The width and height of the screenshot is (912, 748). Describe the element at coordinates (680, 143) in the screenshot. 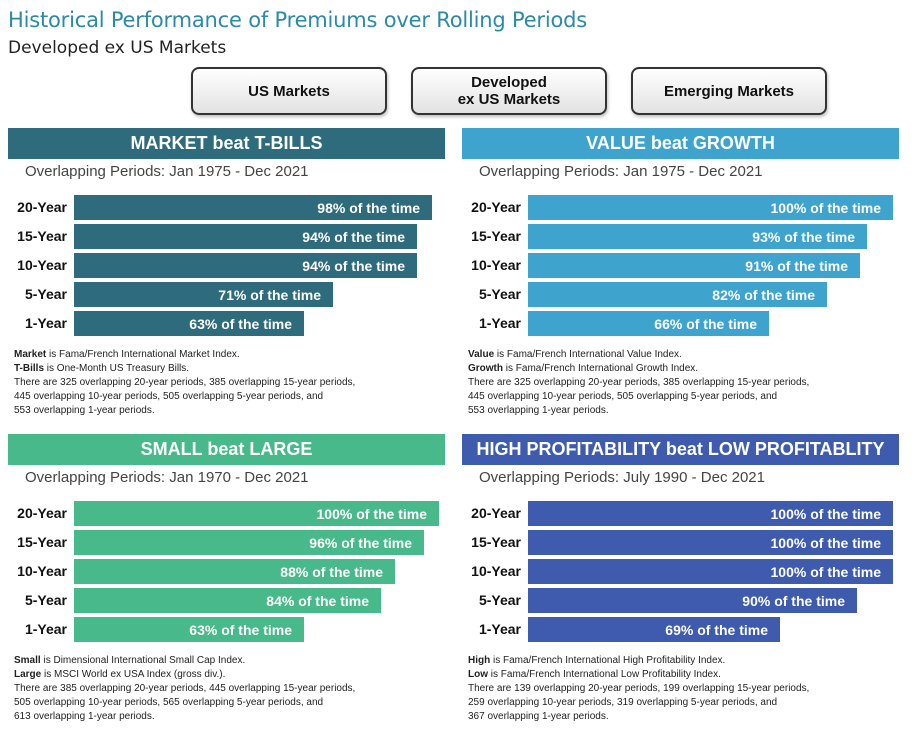

I see `panel-title: VALUE beat GROWTH` at that location.